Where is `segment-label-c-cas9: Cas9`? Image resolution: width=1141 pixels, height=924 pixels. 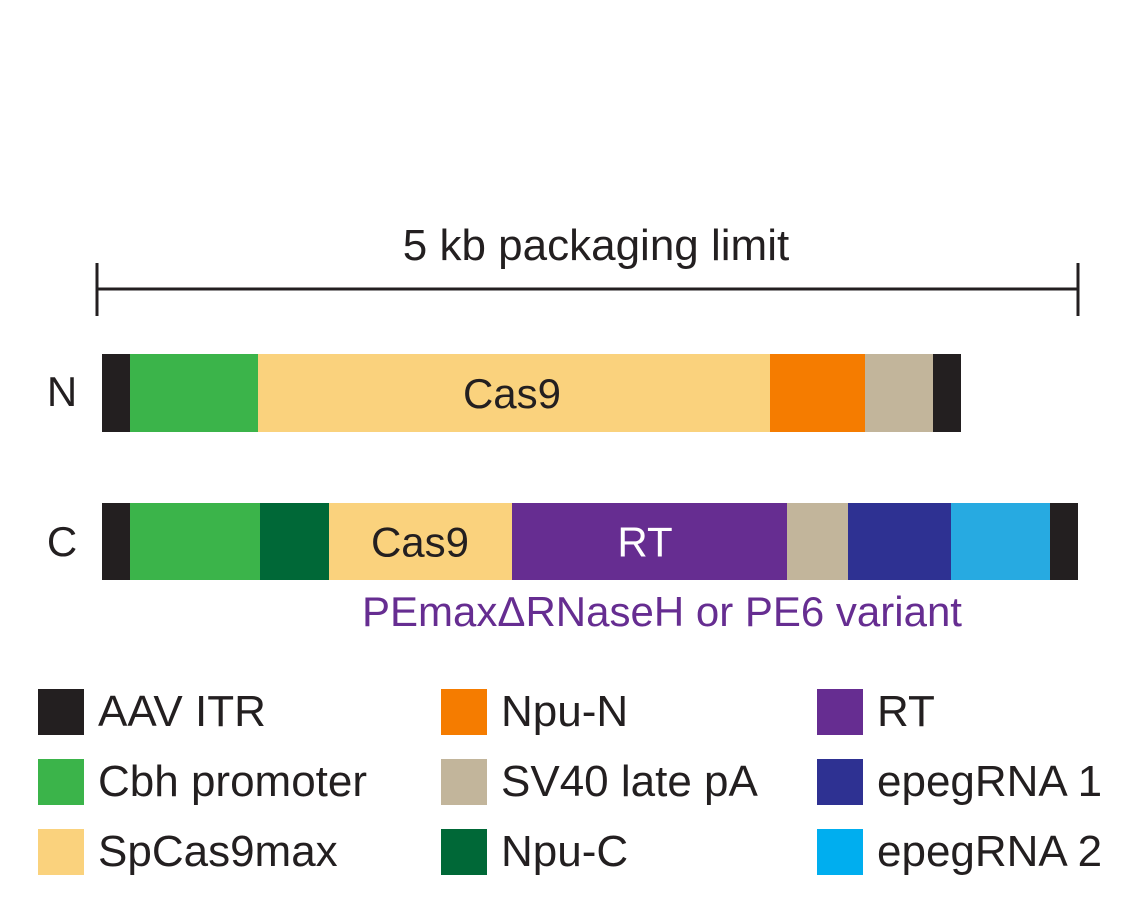 segment-label-c-cas9: Cas9 is located at coordinates (420, 542).